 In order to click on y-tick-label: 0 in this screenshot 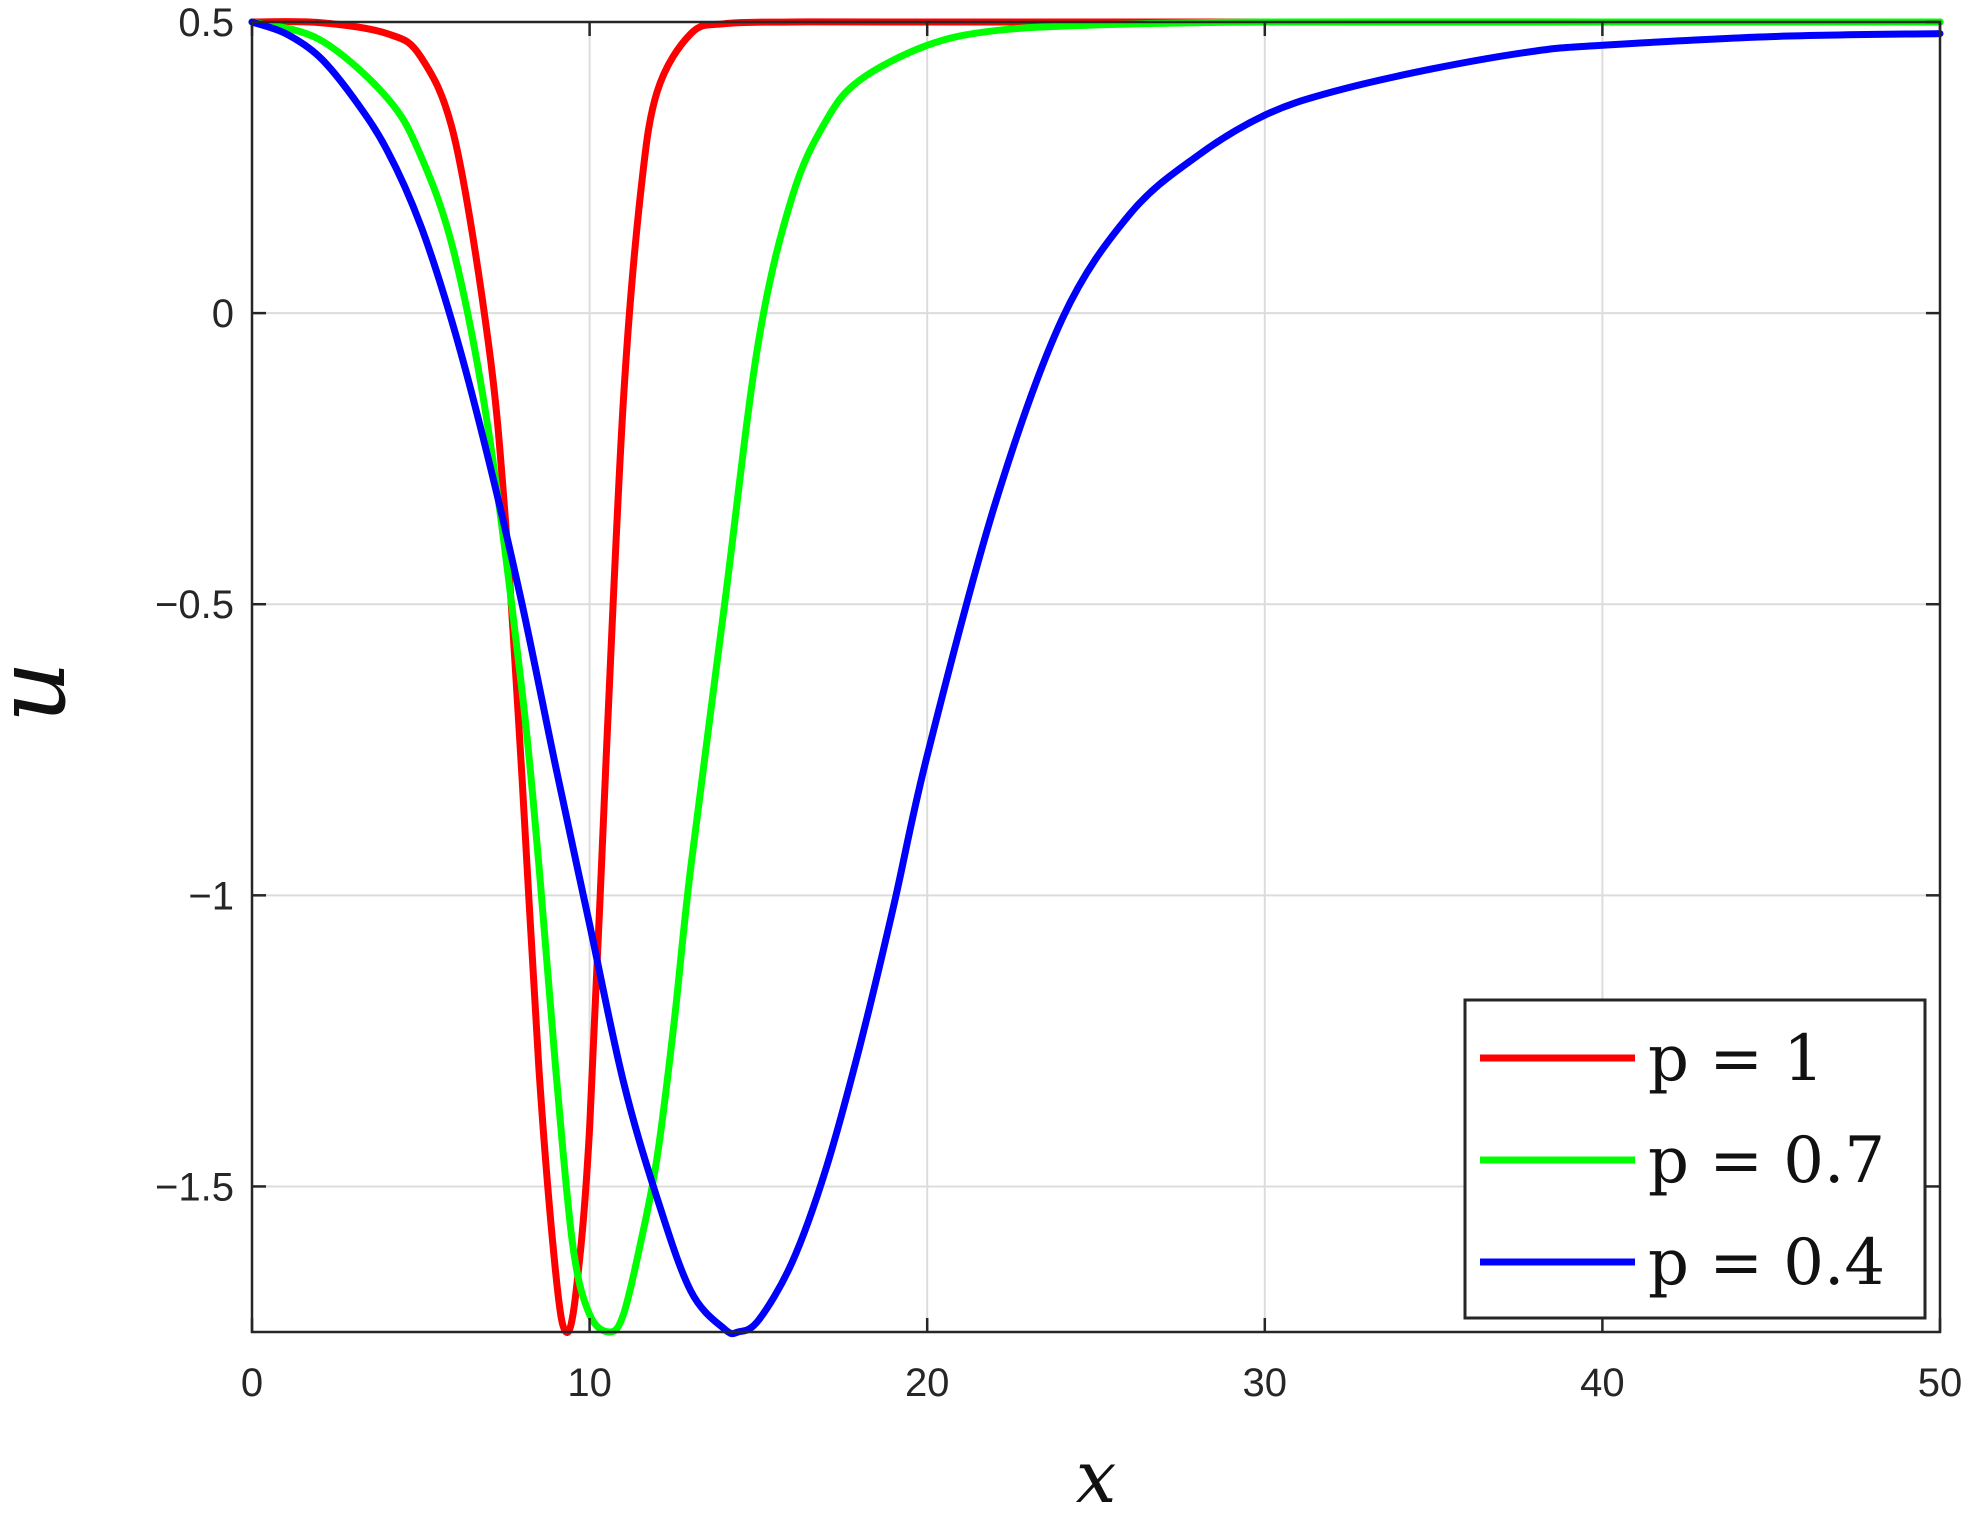, I will do `click(223, 314)`.